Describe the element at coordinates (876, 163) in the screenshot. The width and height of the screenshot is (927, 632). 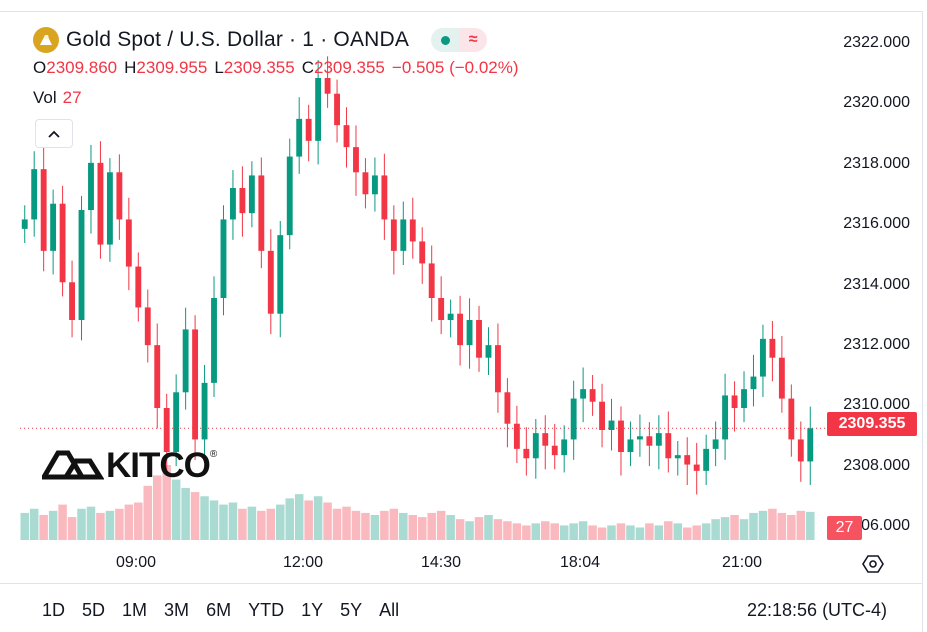
I see `price-axis-label: 2318.000` at that location.